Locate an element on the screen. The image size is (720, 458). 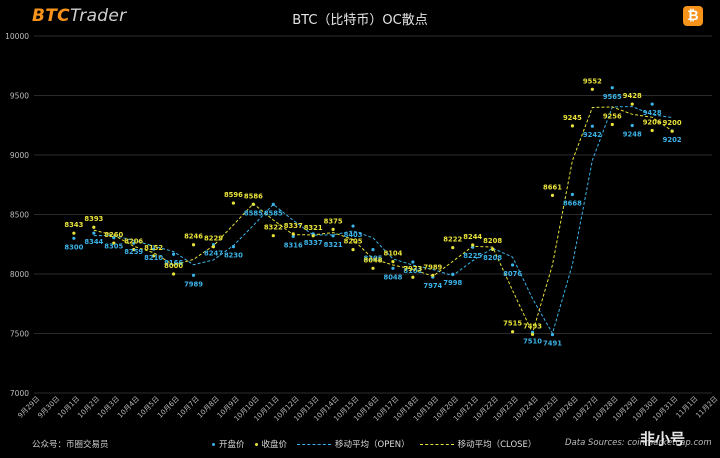
brand-part1: BTC is located at coordinates (51, 16).